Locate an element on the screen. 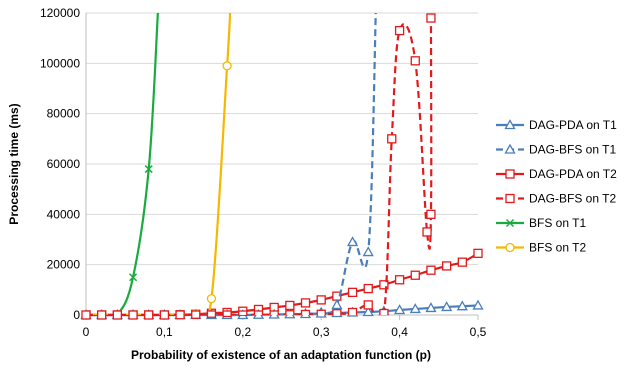 The height and width of the screenshot is (369, 627). legend-item: BFS on T2 is located at coordinates (541, 248).